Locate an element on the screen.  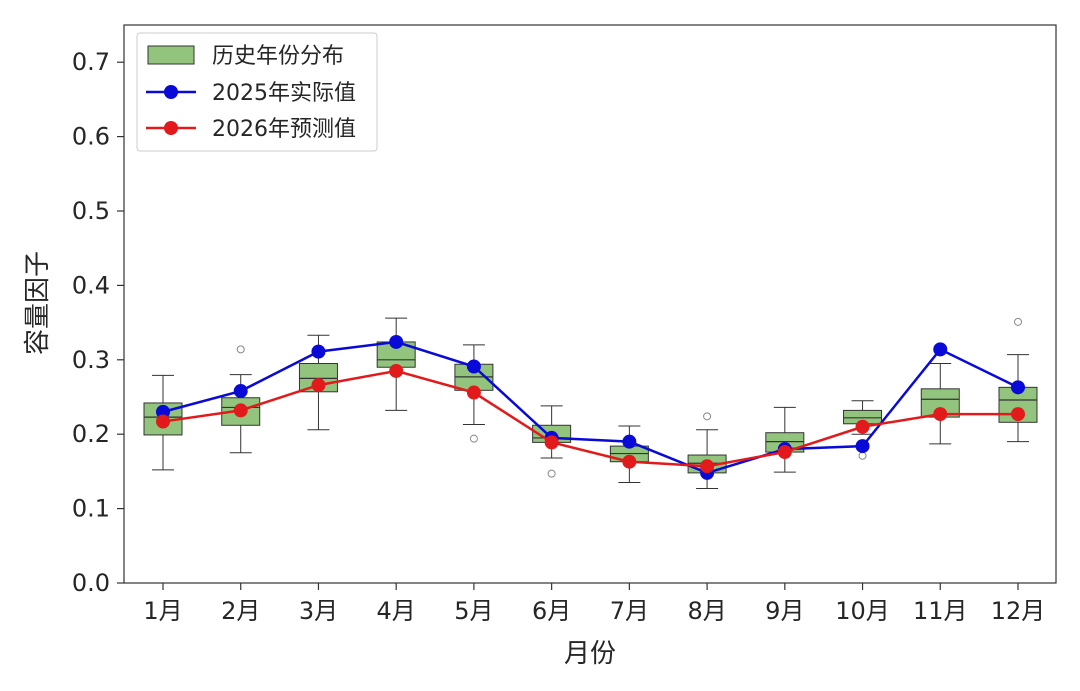
x-tick-label: 6月 is located at coordinates (551, 611).